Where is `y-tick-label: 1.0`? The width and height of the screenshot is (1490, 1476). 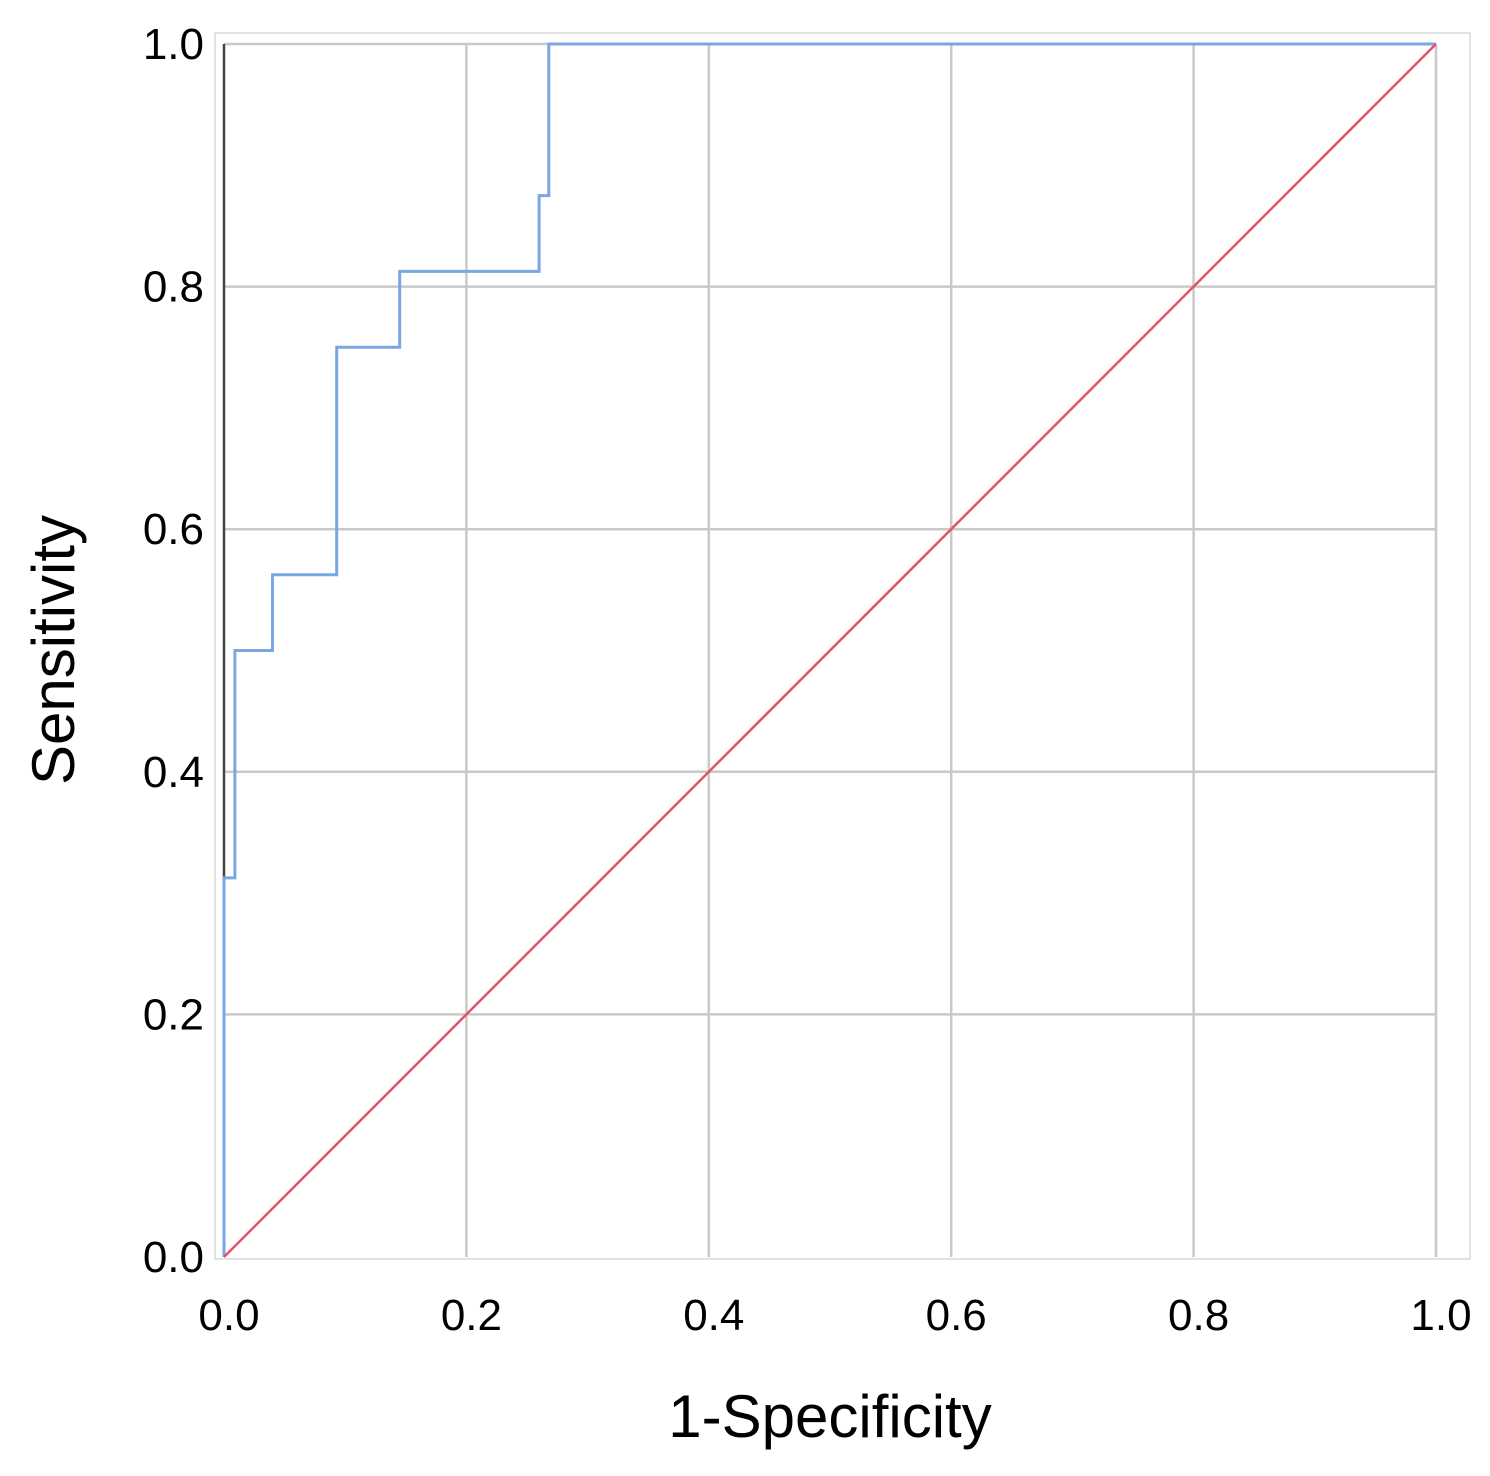 y-tick-label: 1.0 is located at coordinates (173, 44).